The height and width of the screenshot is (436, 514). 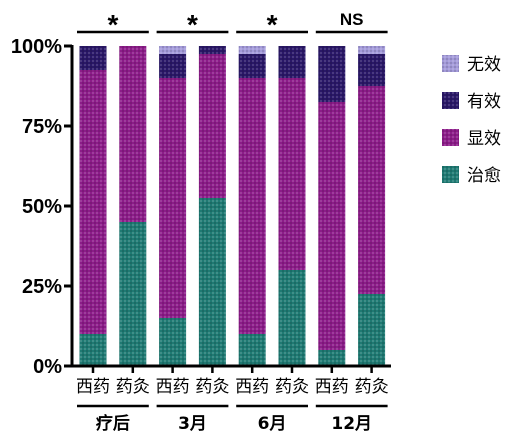 I want to click on group-label: 疗后, so click(x=113, y=423).